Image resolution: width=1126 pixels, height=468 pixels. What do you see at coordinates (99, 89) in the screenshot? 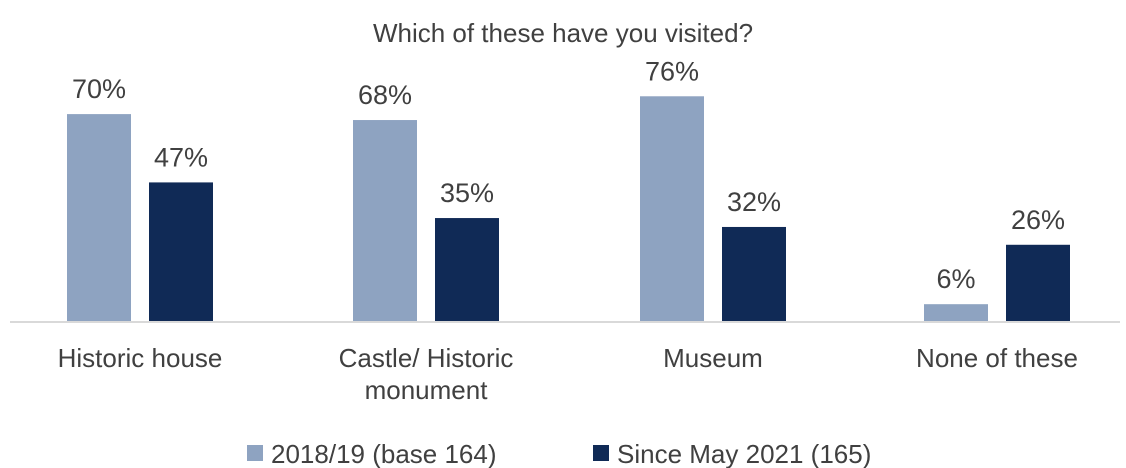
I see `data-label-s0-c0: 70%` at bounding box center [99, 89].